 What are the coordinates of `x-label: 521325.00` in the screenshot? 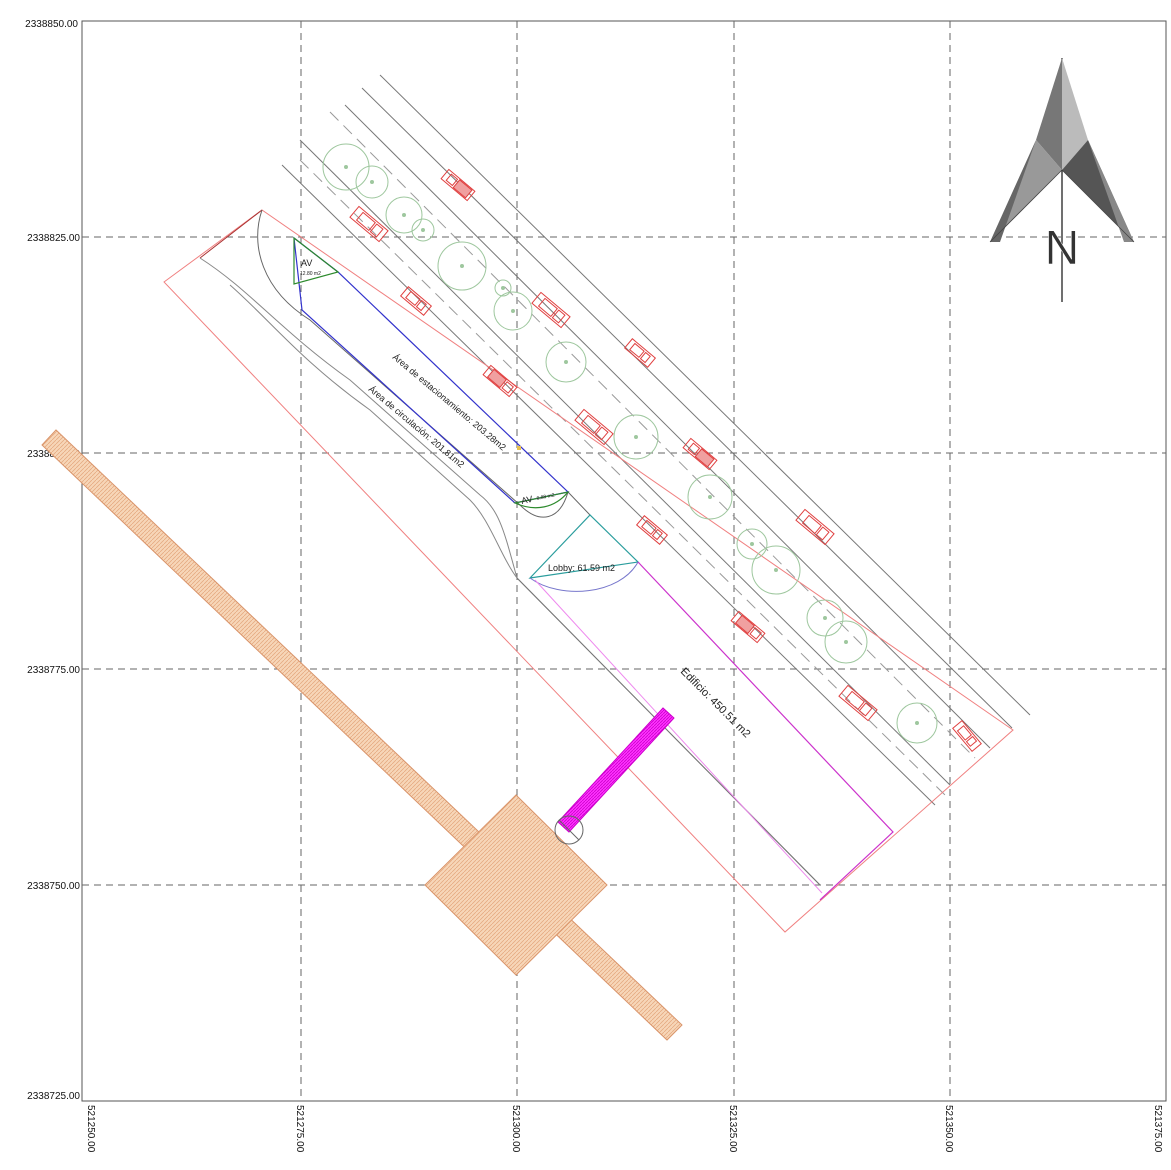 It's located at (732, 1129).